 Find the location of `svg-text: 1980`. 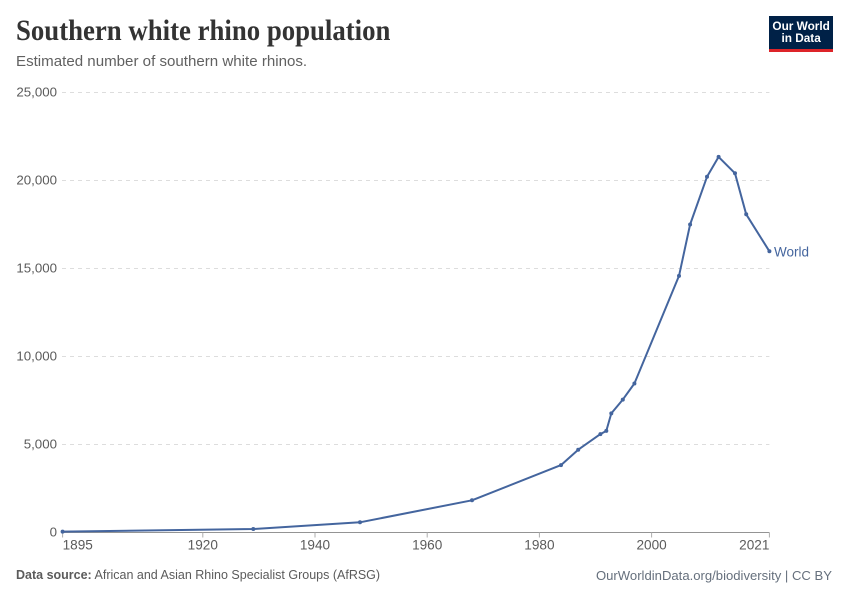

svg-text: 1980 is located at coordinates (539, 544).